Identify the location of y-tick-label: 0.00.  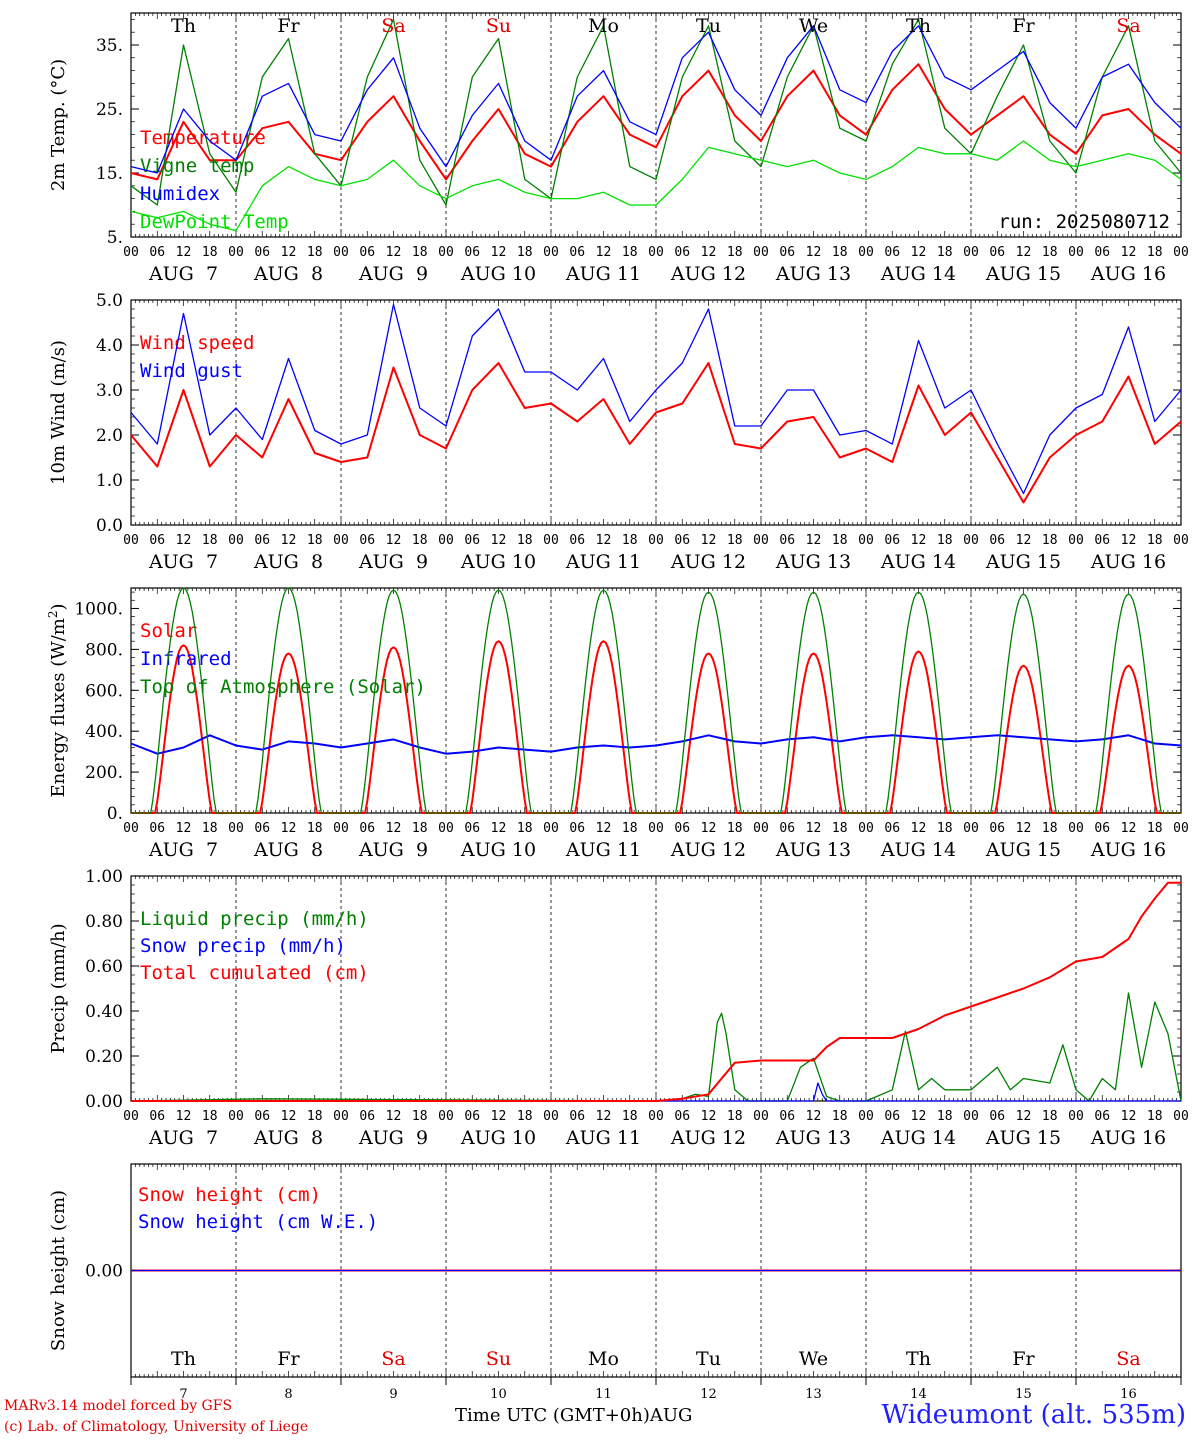
(104, 1272).